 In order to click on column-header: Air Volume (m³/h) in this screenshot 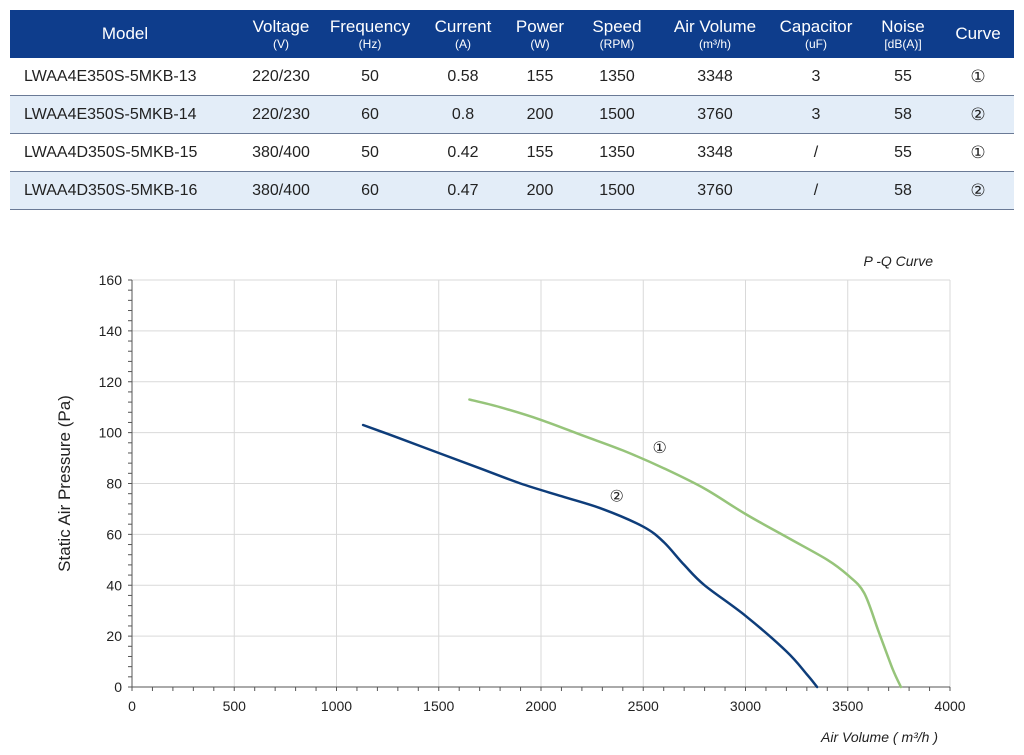, I will do `click(715, 34)`.